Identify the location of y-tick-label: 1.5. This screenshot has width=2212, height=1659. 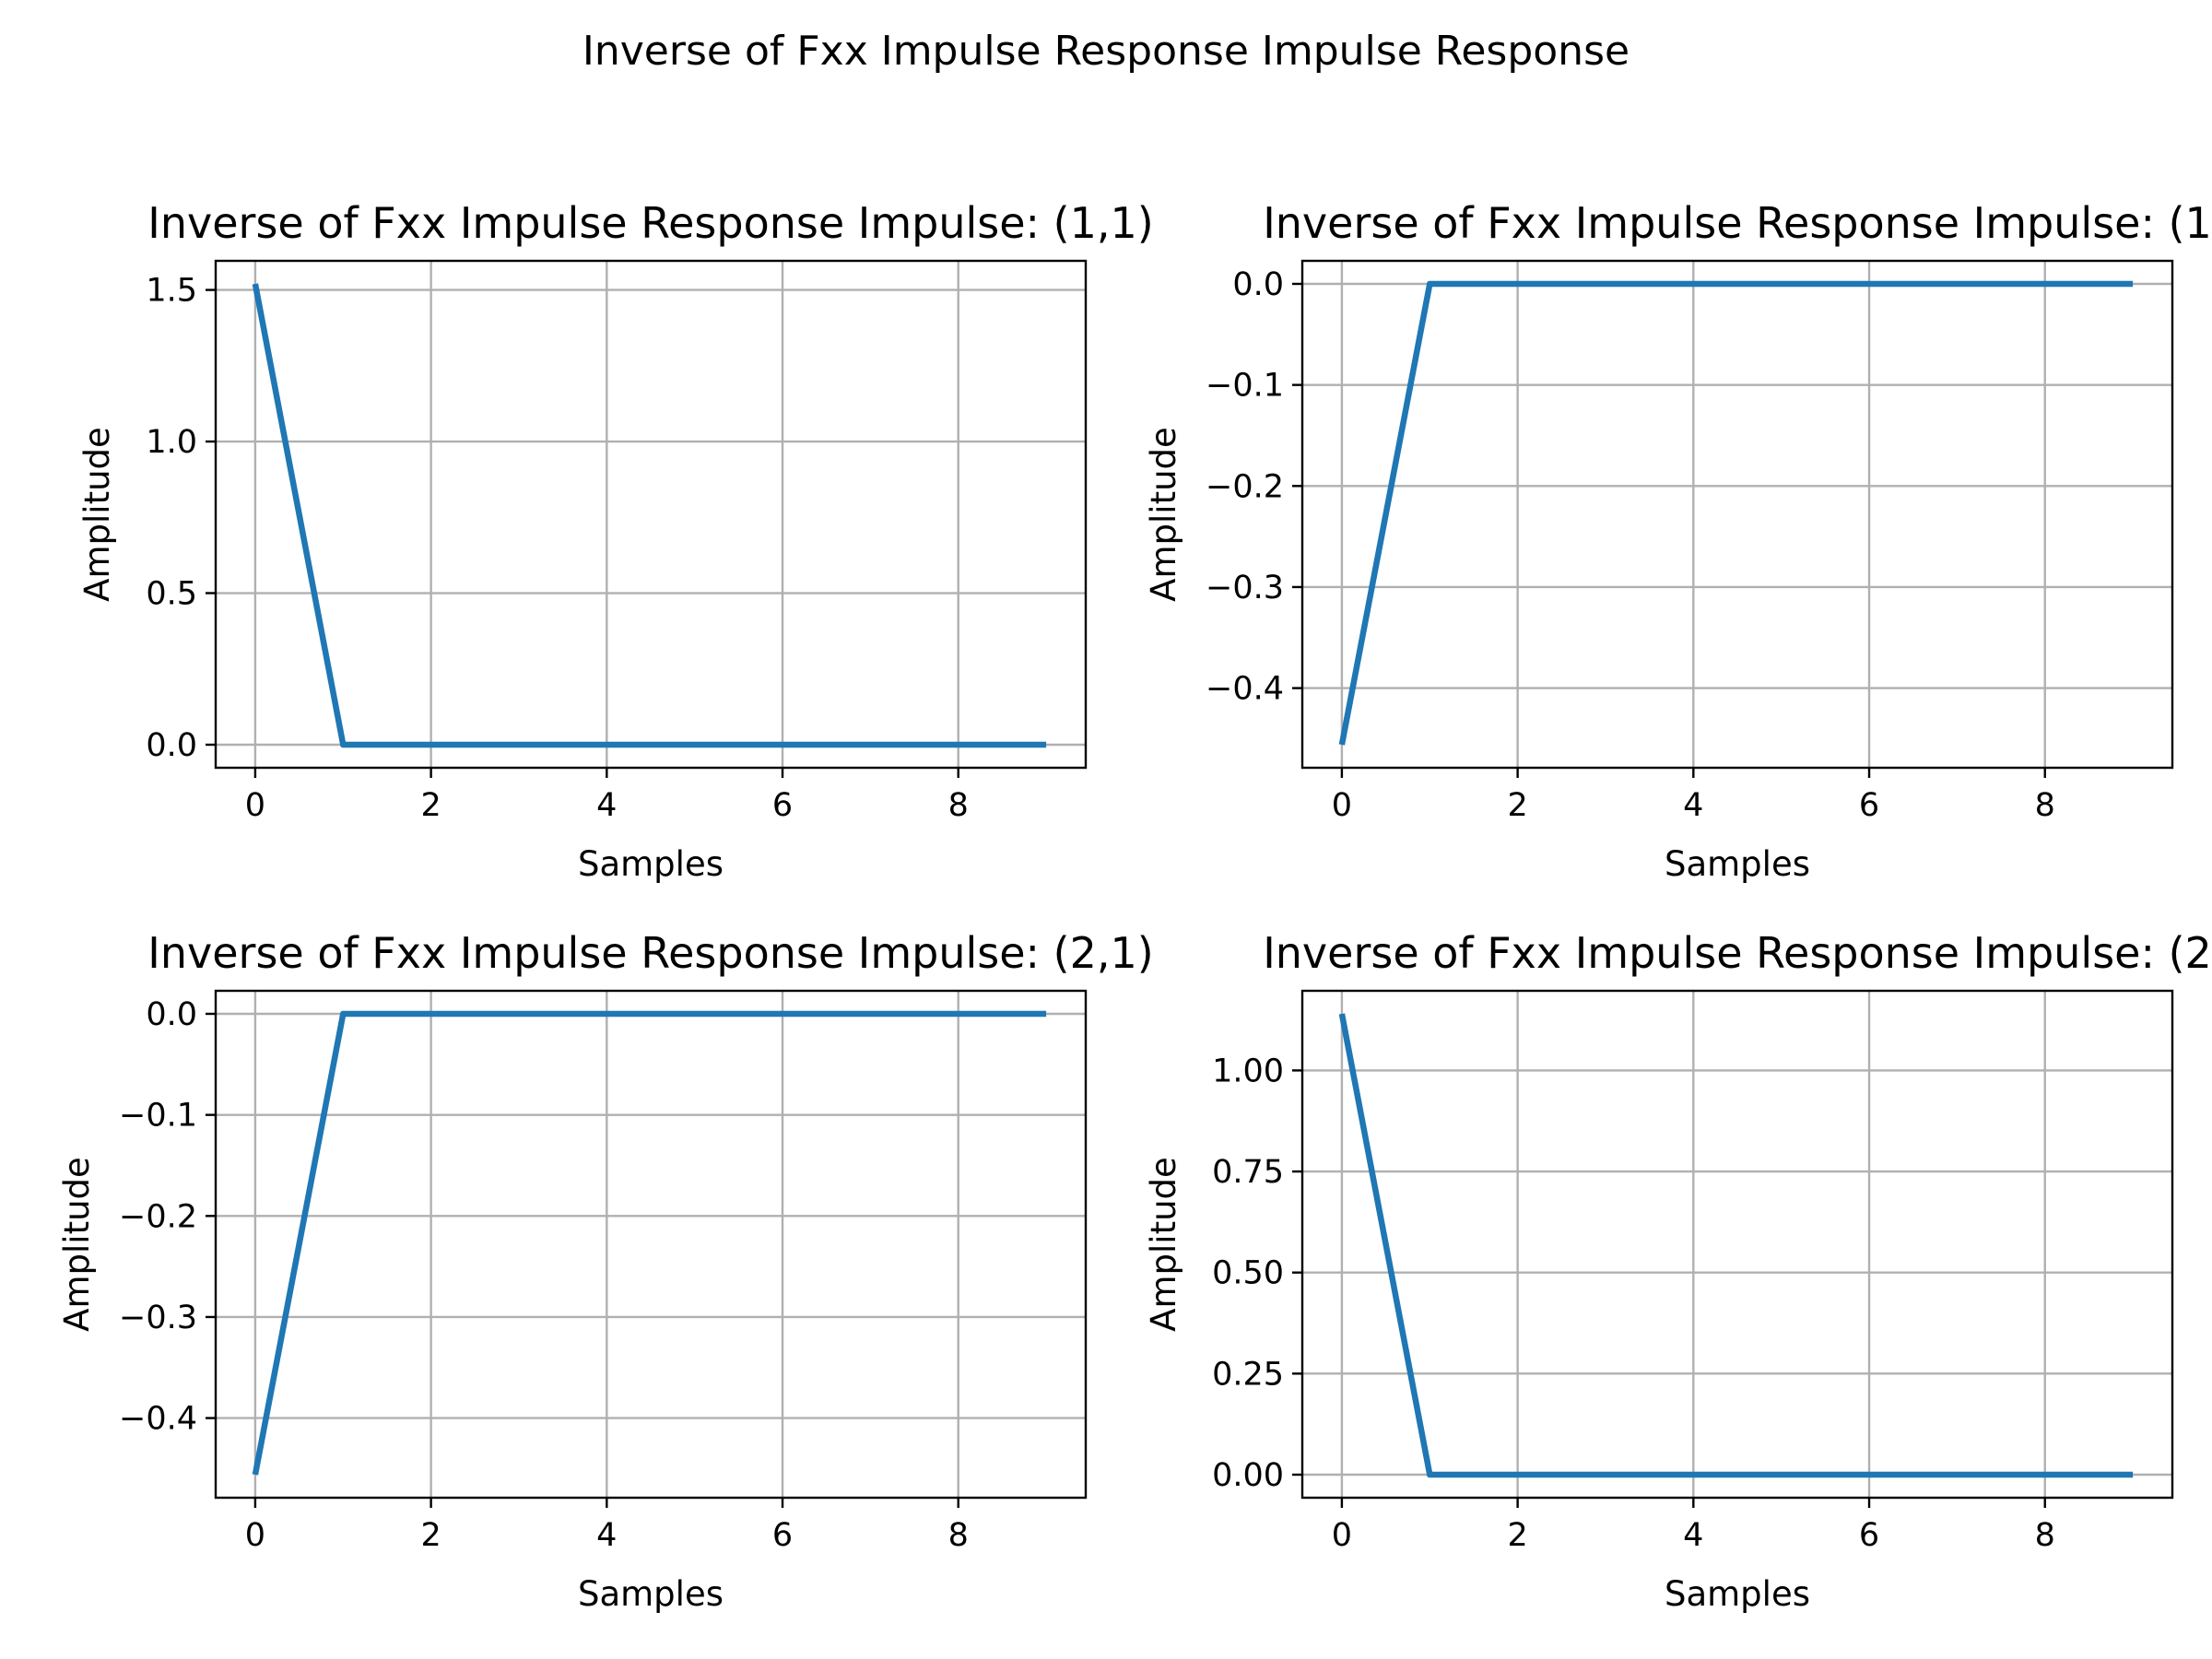
(171, 291).